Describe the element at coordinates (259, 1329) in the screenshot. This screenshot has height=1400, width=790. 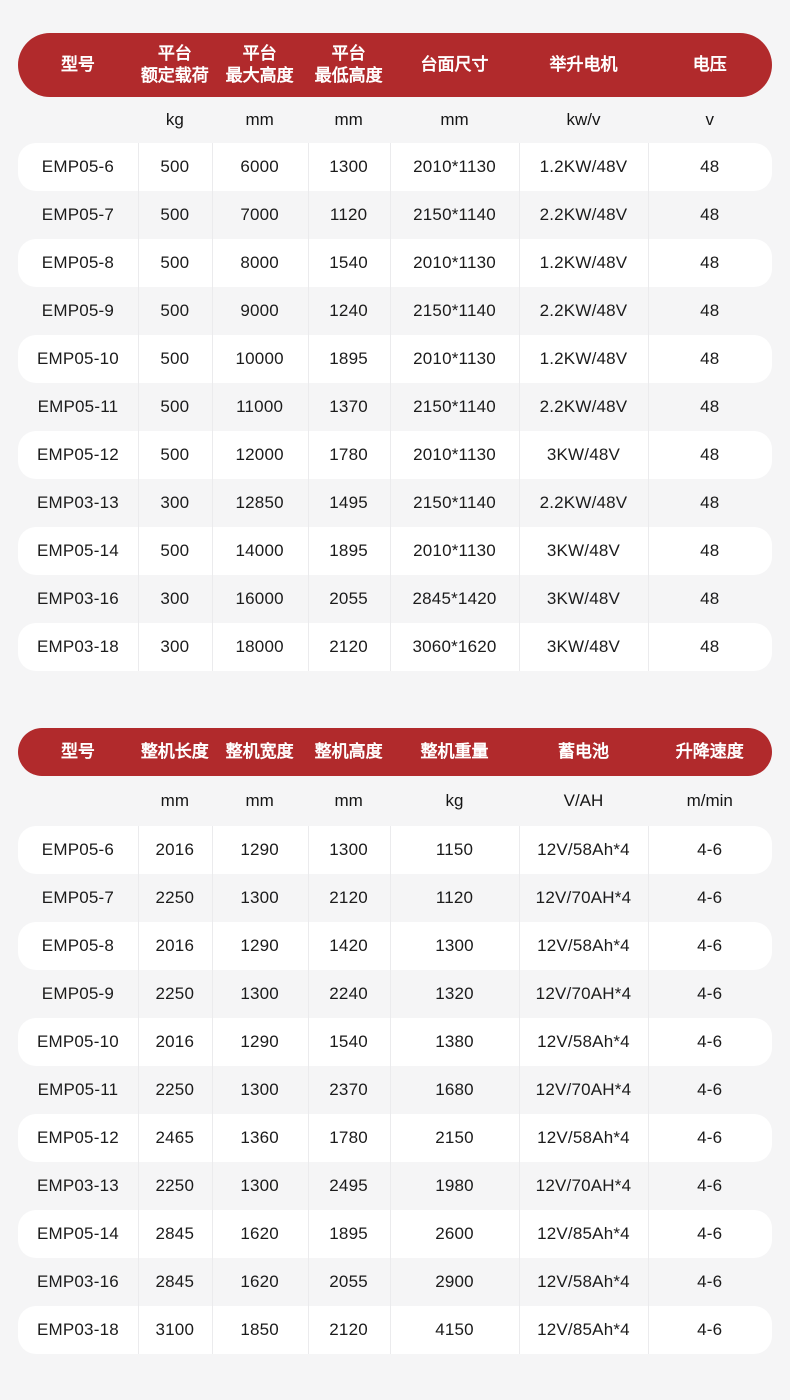
I see `value-cell: 1850` at that location.